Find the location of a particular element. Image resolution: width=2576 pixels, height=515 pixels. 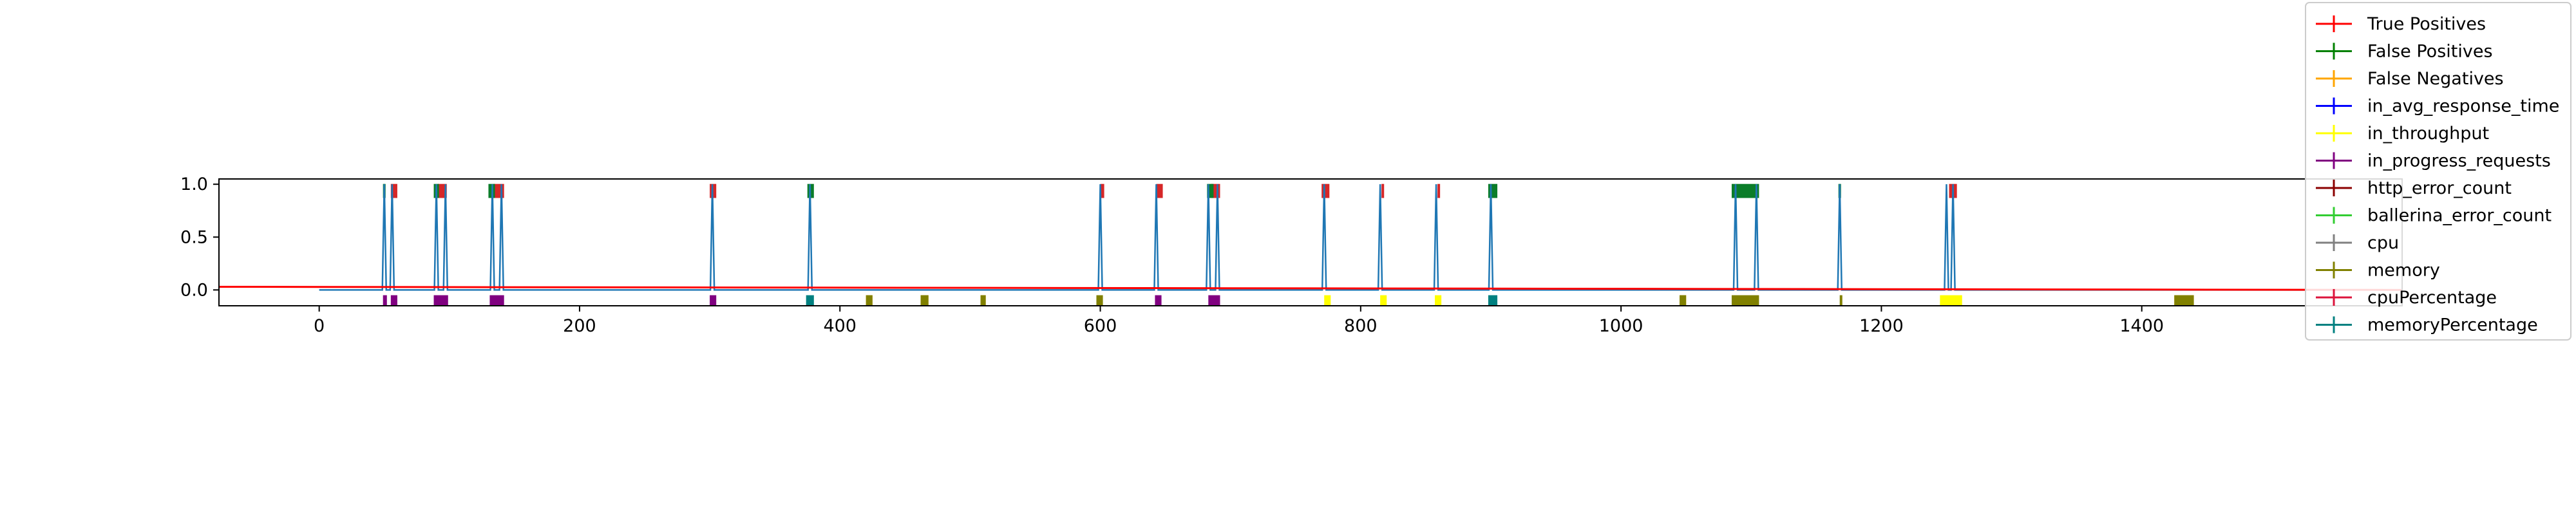

x-tick-label: 800 is located at coordinates (1361, 326).